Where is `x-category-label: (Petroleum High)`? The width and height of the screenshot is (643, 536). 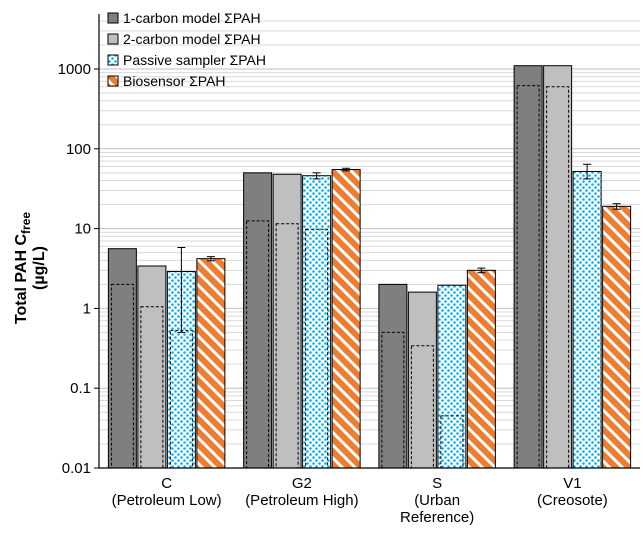
x-category-label: (Petroleum High) is located at coordinates (301, 500).